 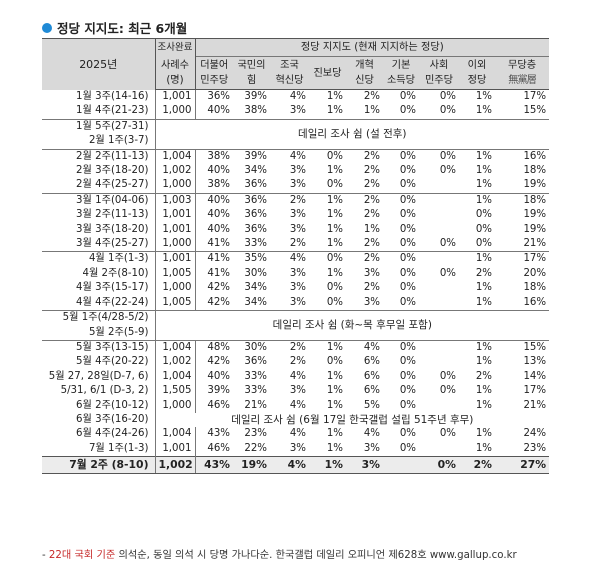 What do you see at coordinates (535, 185) in the screenshot?
I see `pct-cell-independent: 19%` at bounding box center [535, 185].